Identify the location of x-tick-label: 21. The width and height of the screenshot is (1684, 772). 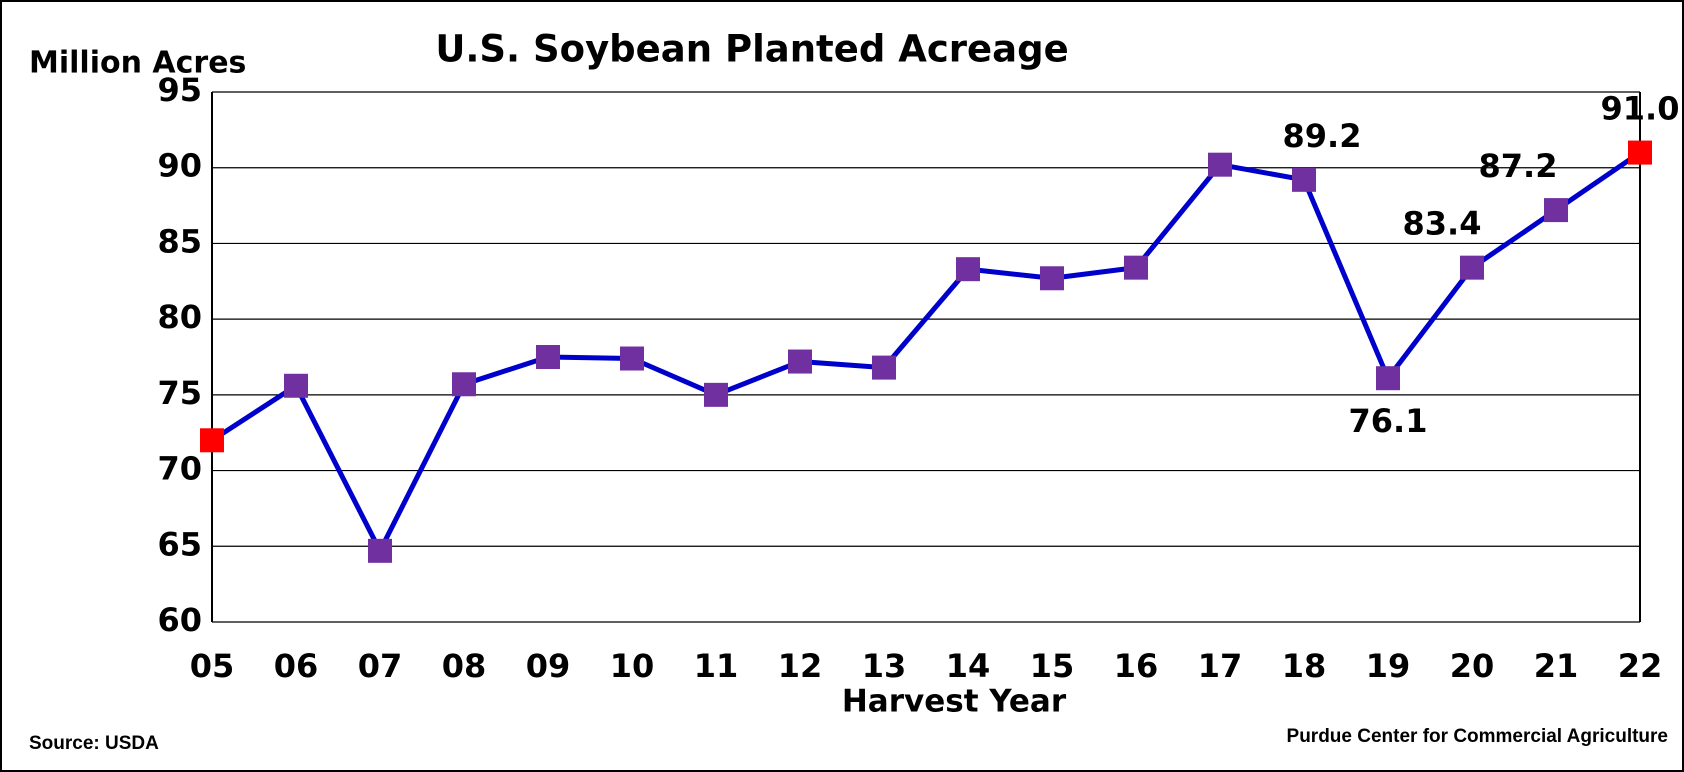
(1556, 666).